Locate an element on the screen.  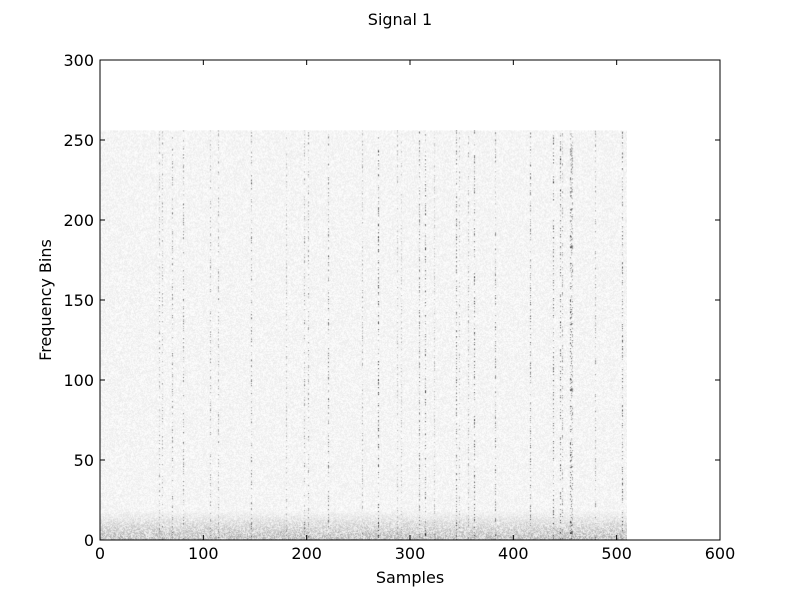
y-tick-label: 150 is located at coordinates (78, 300).